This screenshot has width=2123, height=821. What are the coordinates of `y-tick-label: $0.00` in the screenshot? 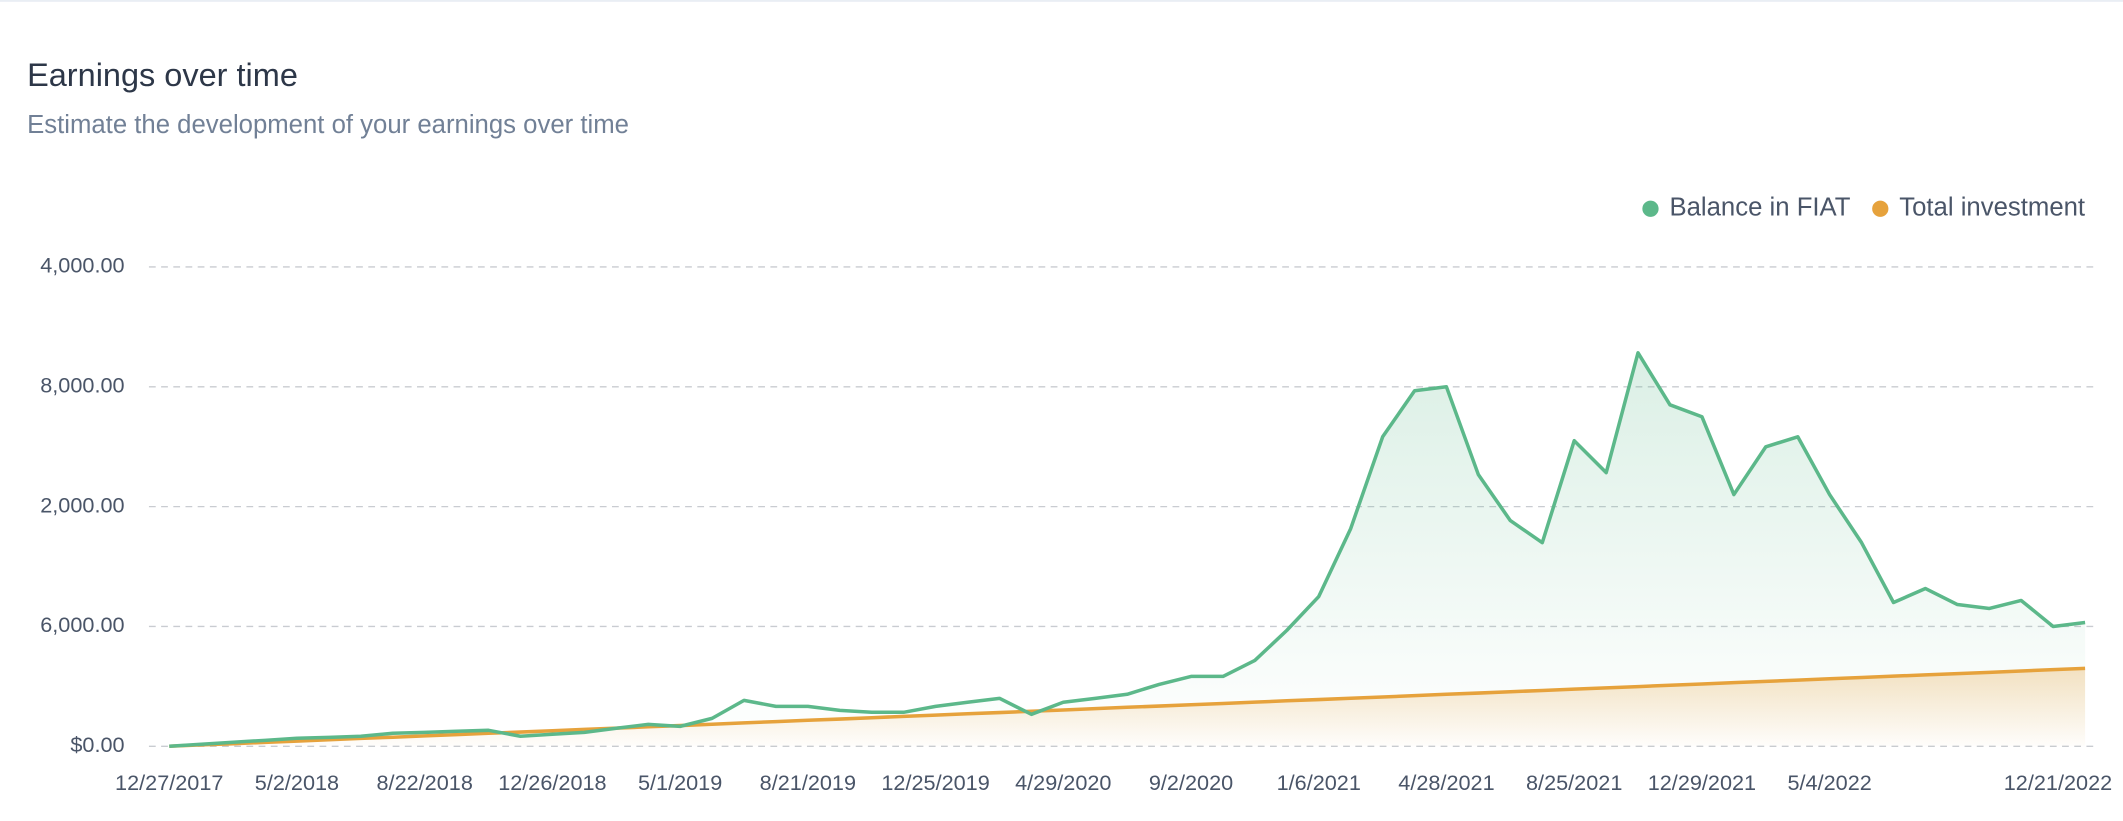 It's located at (97, 744).